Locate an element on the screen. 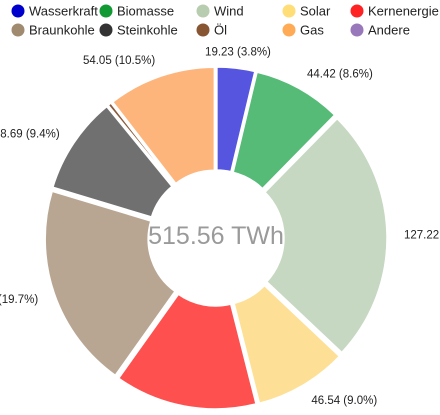 This screenshot has width=440, height=415. slice-wasserkraft is located at coordinates (236, 119).